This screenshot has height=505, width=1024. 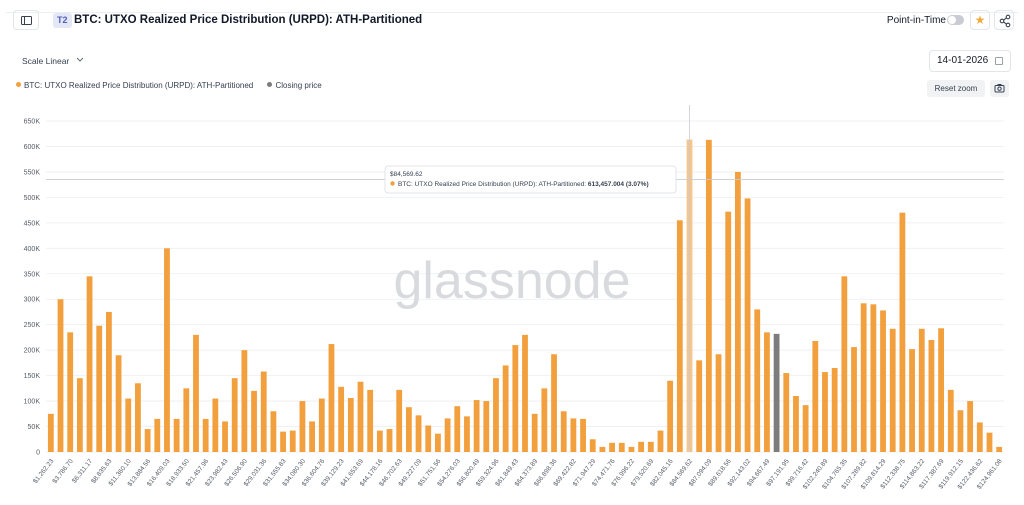 What do you see at coordinates (53, 61) in the screenshot?
I see `scale-selector: Scale Linear` at bounding box center [53, 61].